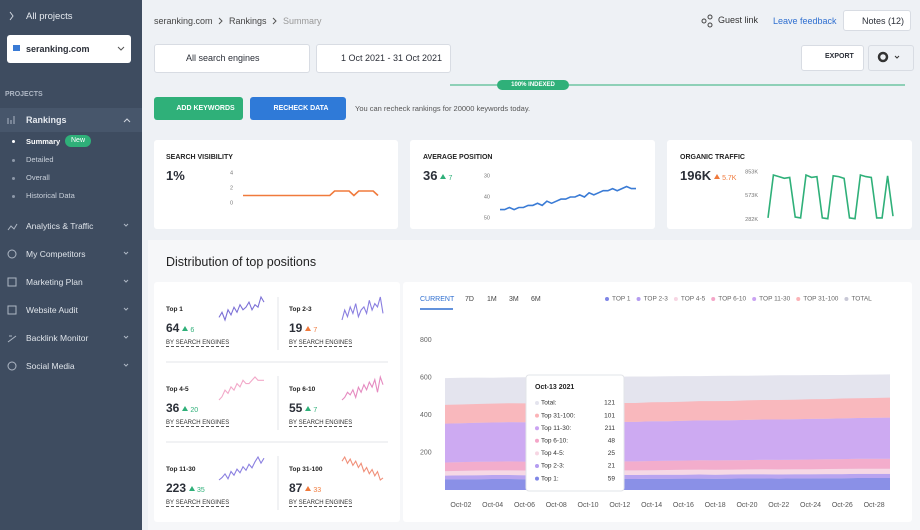 Image resolution: width=920 pixels, height=530 pixels. Describe the element at coordinates (305, 488) in the screenshot. I see `card-value-row: 87 33` at that location.